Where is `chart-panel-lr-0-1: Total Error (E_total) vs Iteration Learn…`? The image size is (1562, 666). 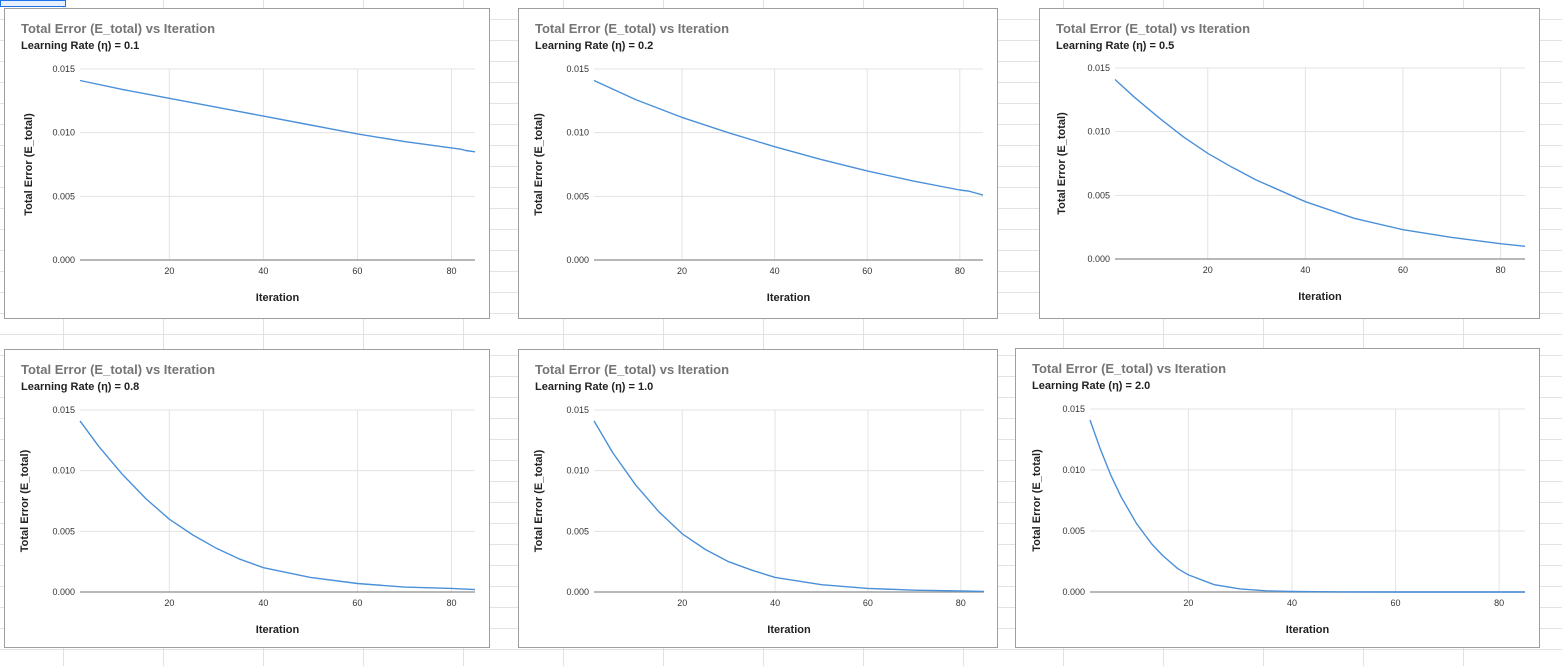 chart-panel-lr-0-1: Total Error (E_total) vs Iteration Learn… is located at coordinates (247, 163).